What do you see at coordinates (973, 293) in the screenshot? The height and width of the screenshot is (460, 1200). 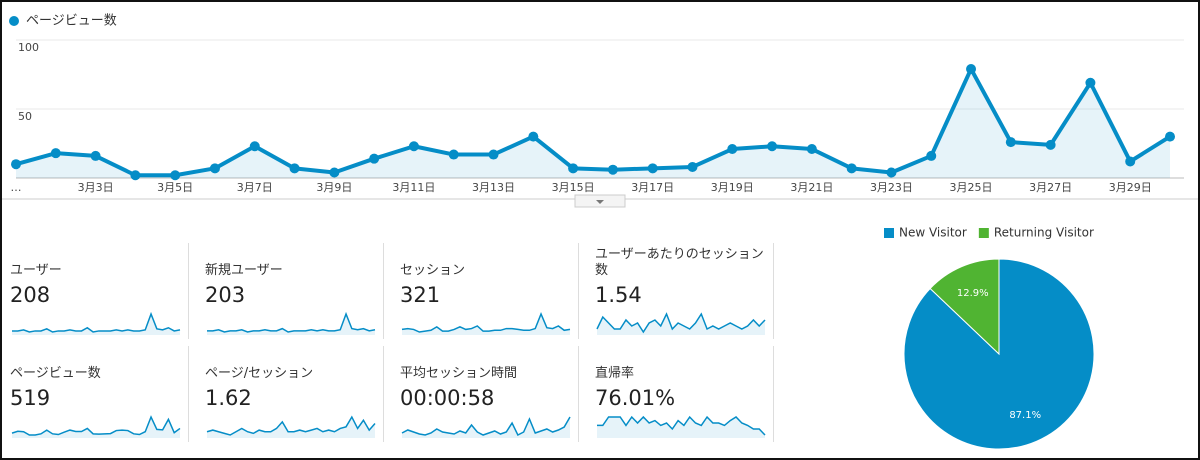 I see `slice-label: 12.9%` at bounding box center [973, 293].